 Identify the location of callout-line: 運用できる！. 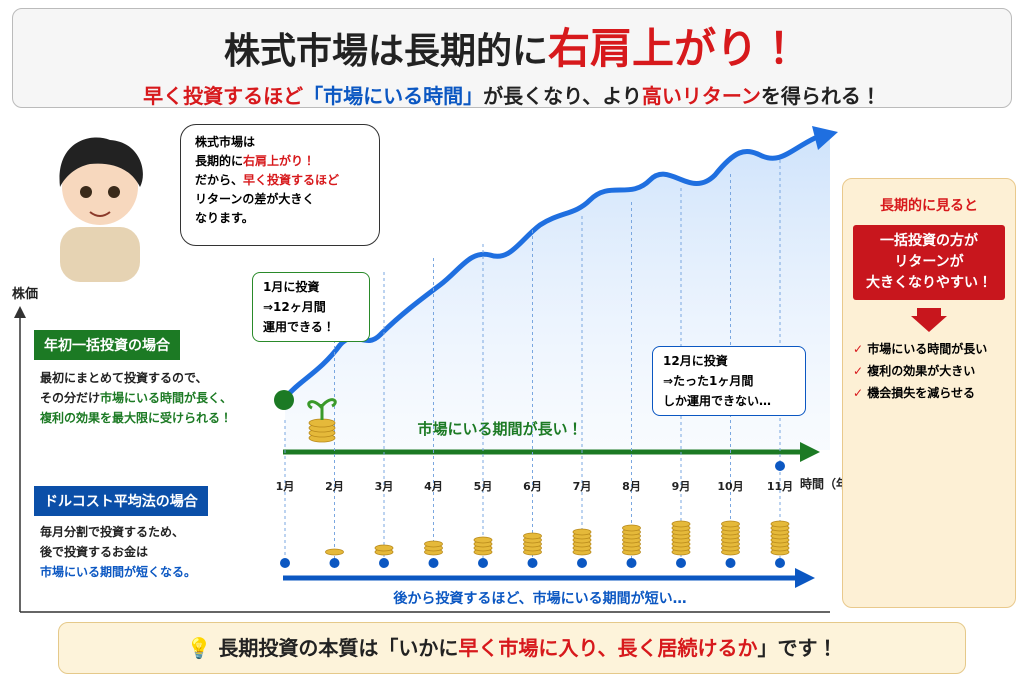
(299, 327).